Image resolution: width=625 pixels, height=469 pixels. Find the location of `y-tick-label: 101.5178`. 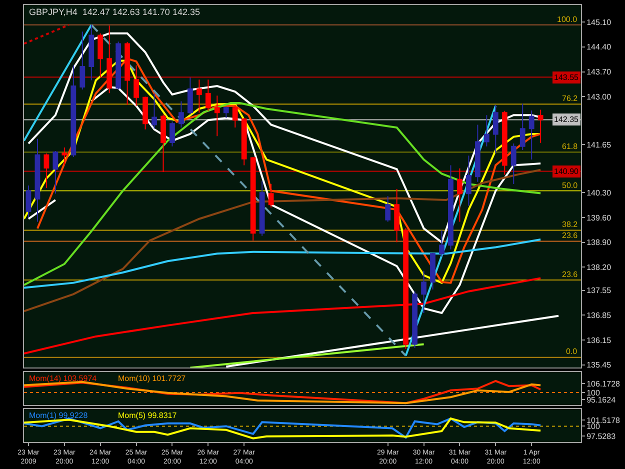

y-tick-label: 101.5178 is located at coordinates (603, 420).